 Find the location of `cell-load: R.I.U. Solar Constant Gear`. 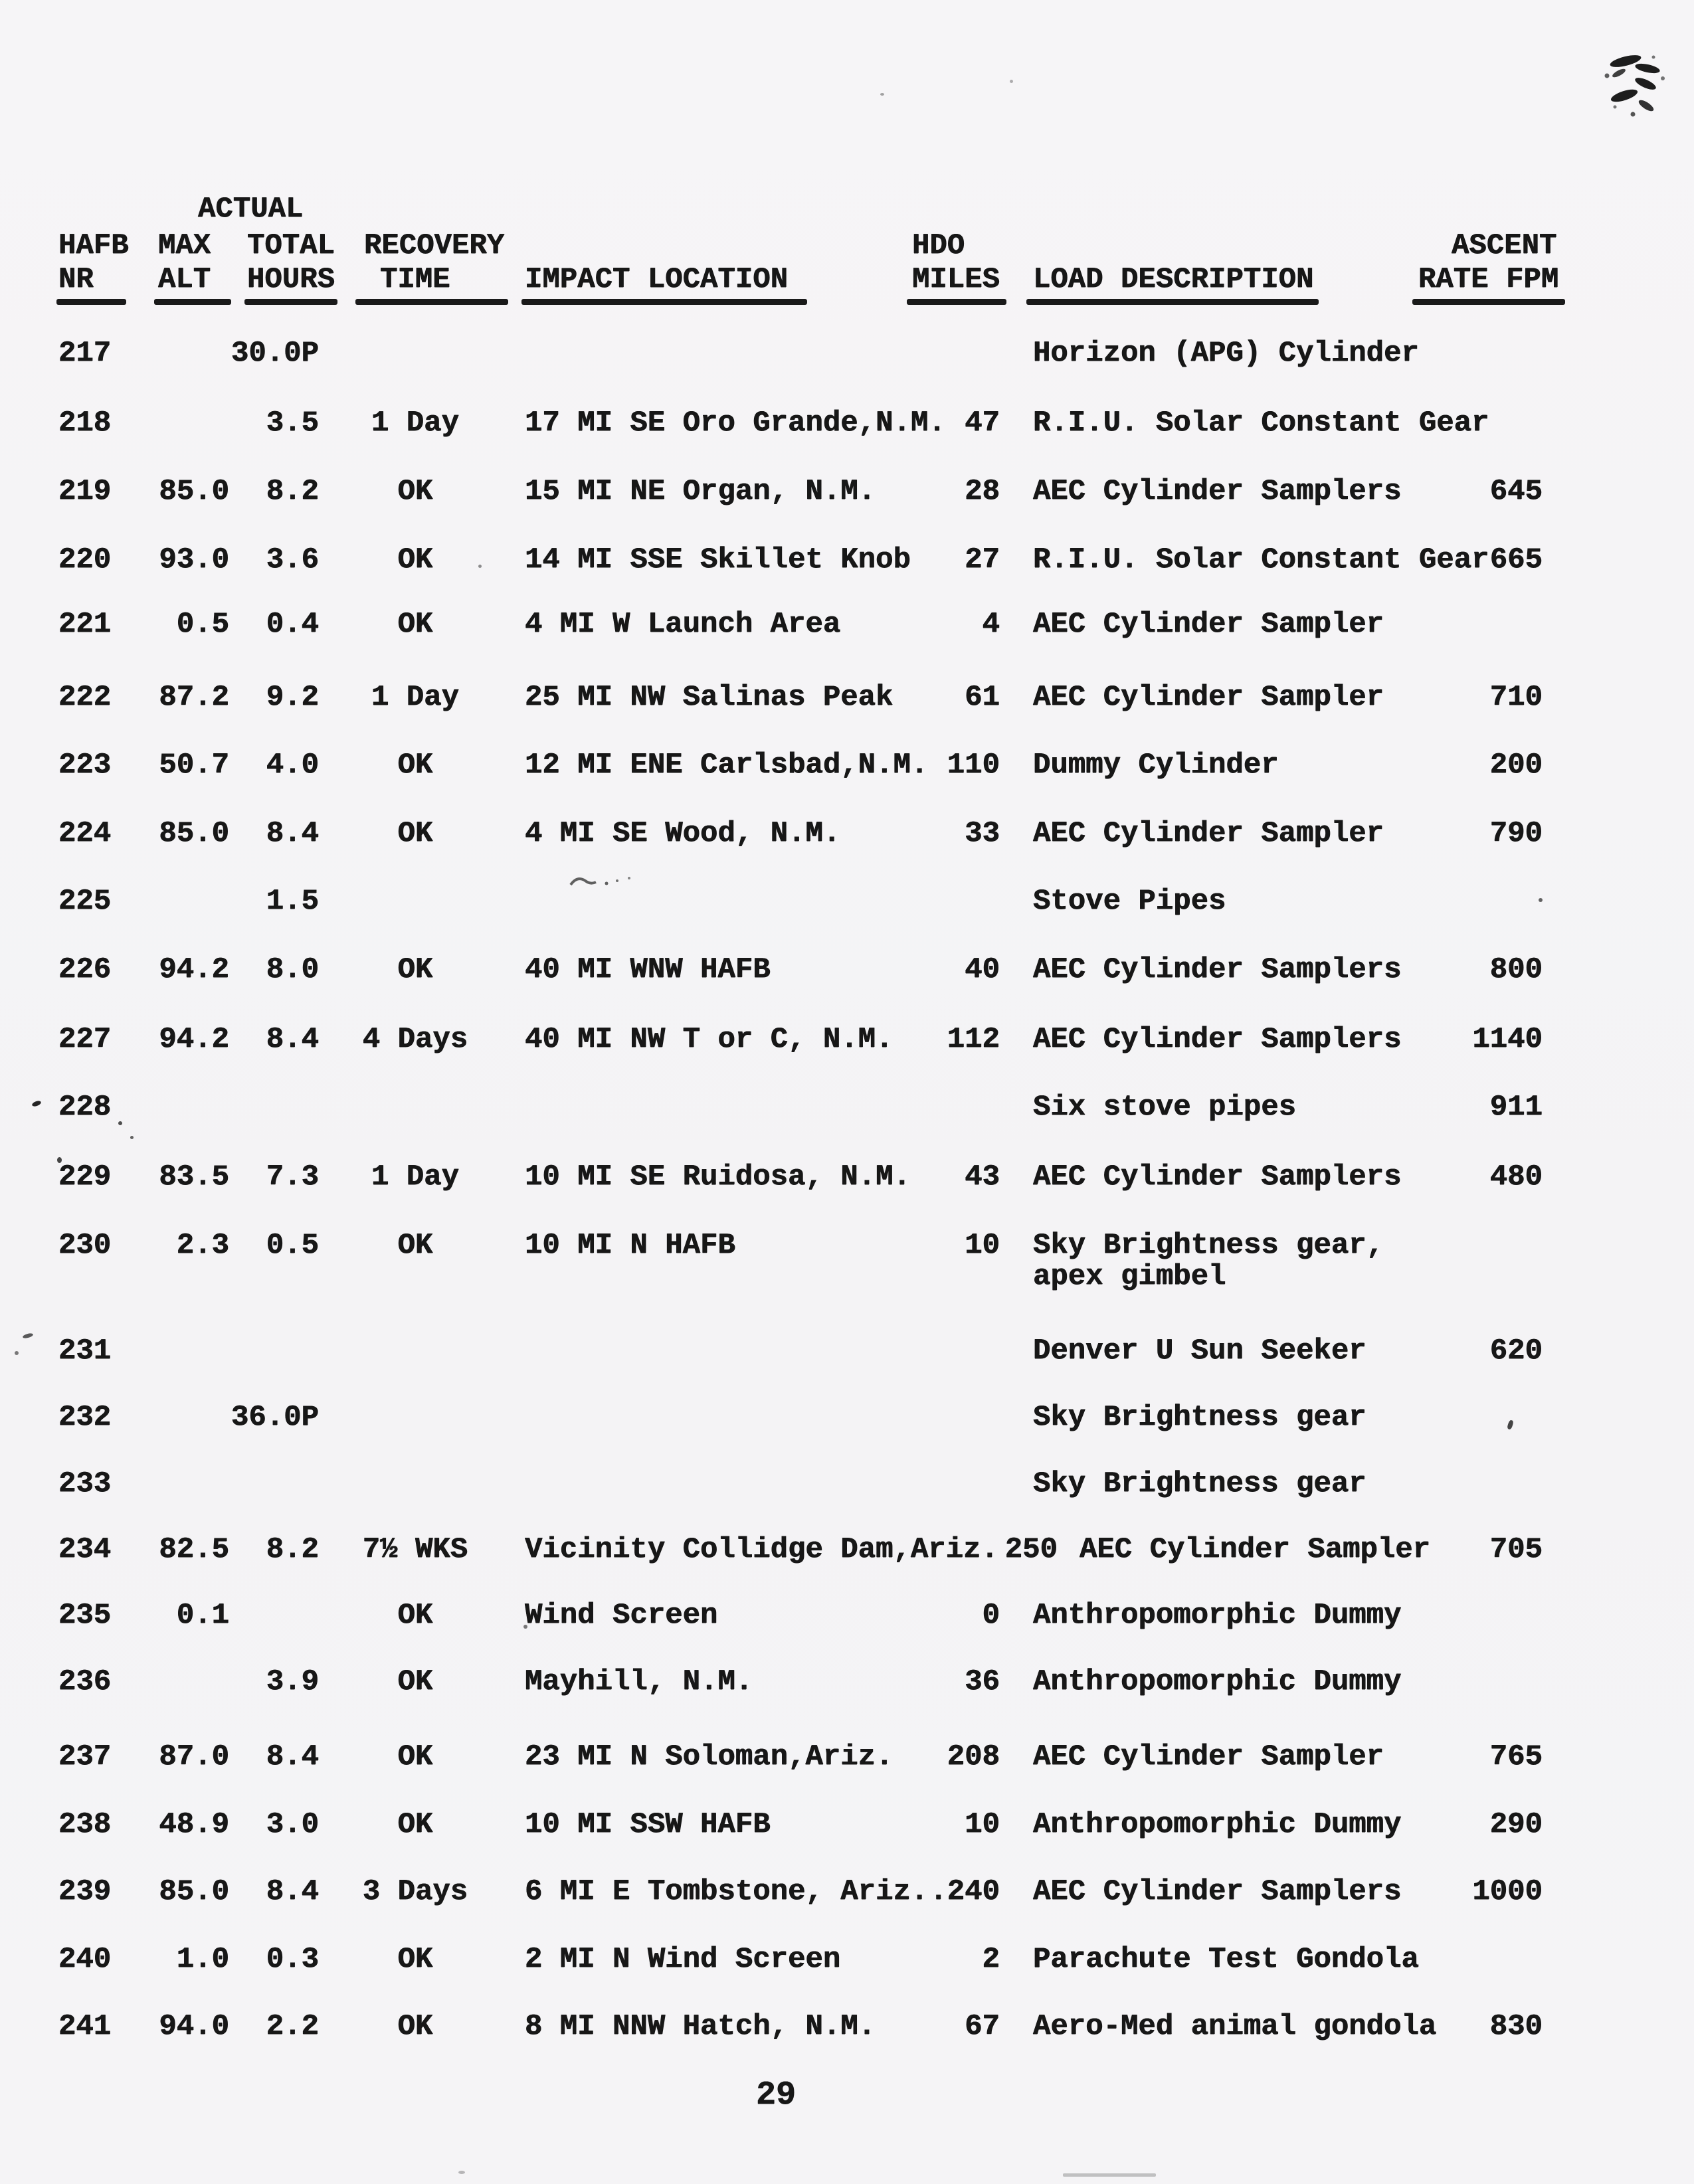

cell-load: R.I.U. Solar Constant Gear is located at coordinates (1261, 423).